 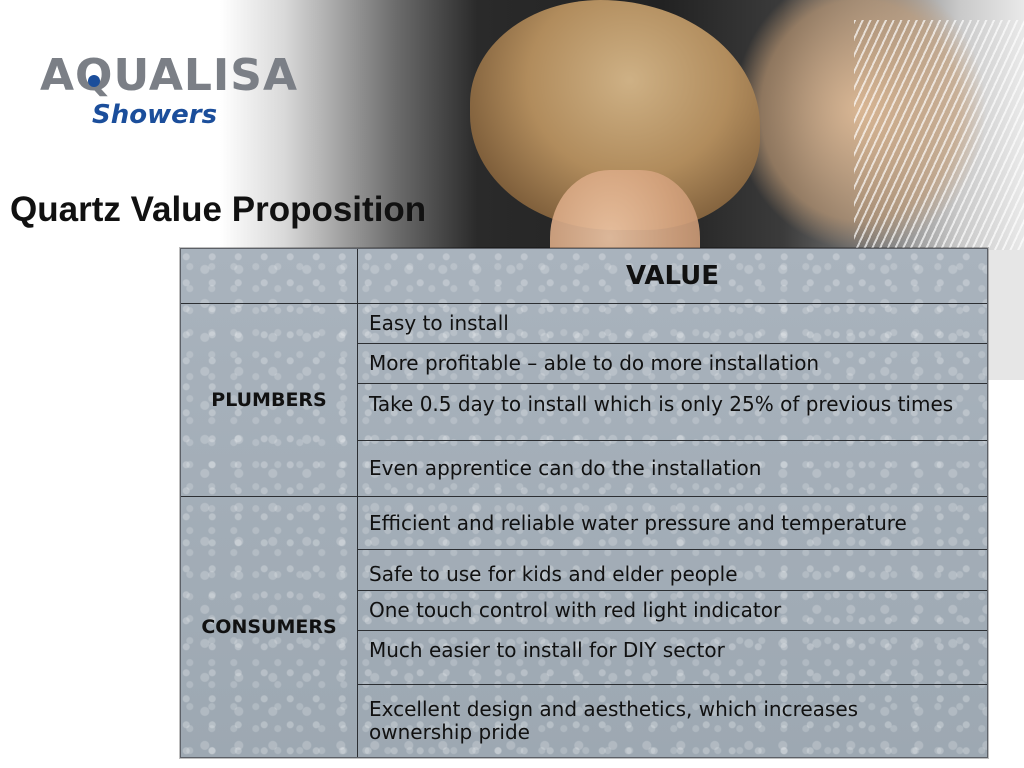 What do you see at coordinates (269, 276) in the screenshot?
I see `header-empty-cell` at bounding box center [269, 276].